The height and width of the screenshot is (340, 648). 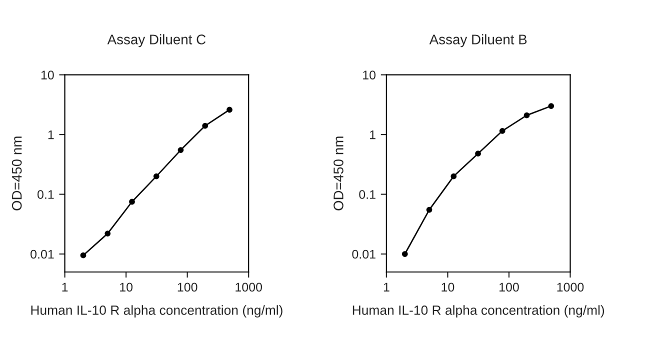 I want to click on chart-title: Assay Diluent C, so click(x=156, y=41).